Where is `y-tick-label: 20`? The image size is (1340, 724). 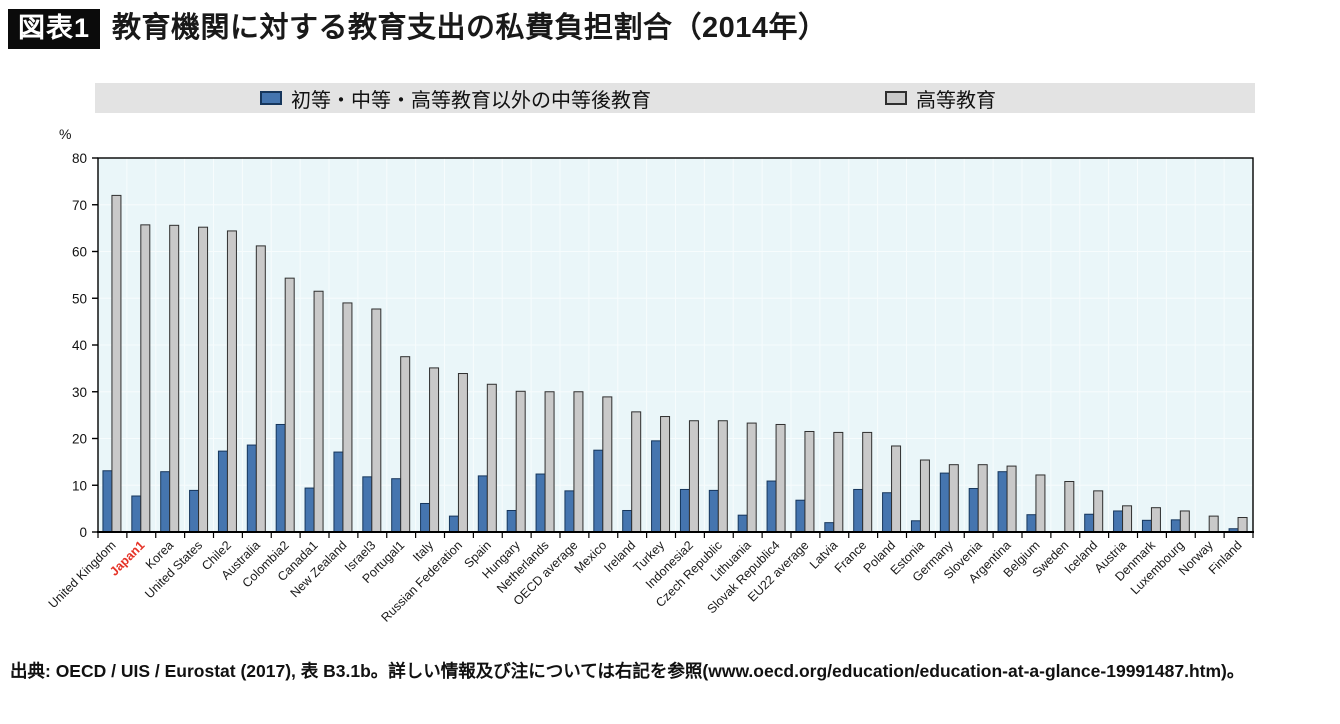 y-tick-label: 20 is located at coordinates (79, 439).